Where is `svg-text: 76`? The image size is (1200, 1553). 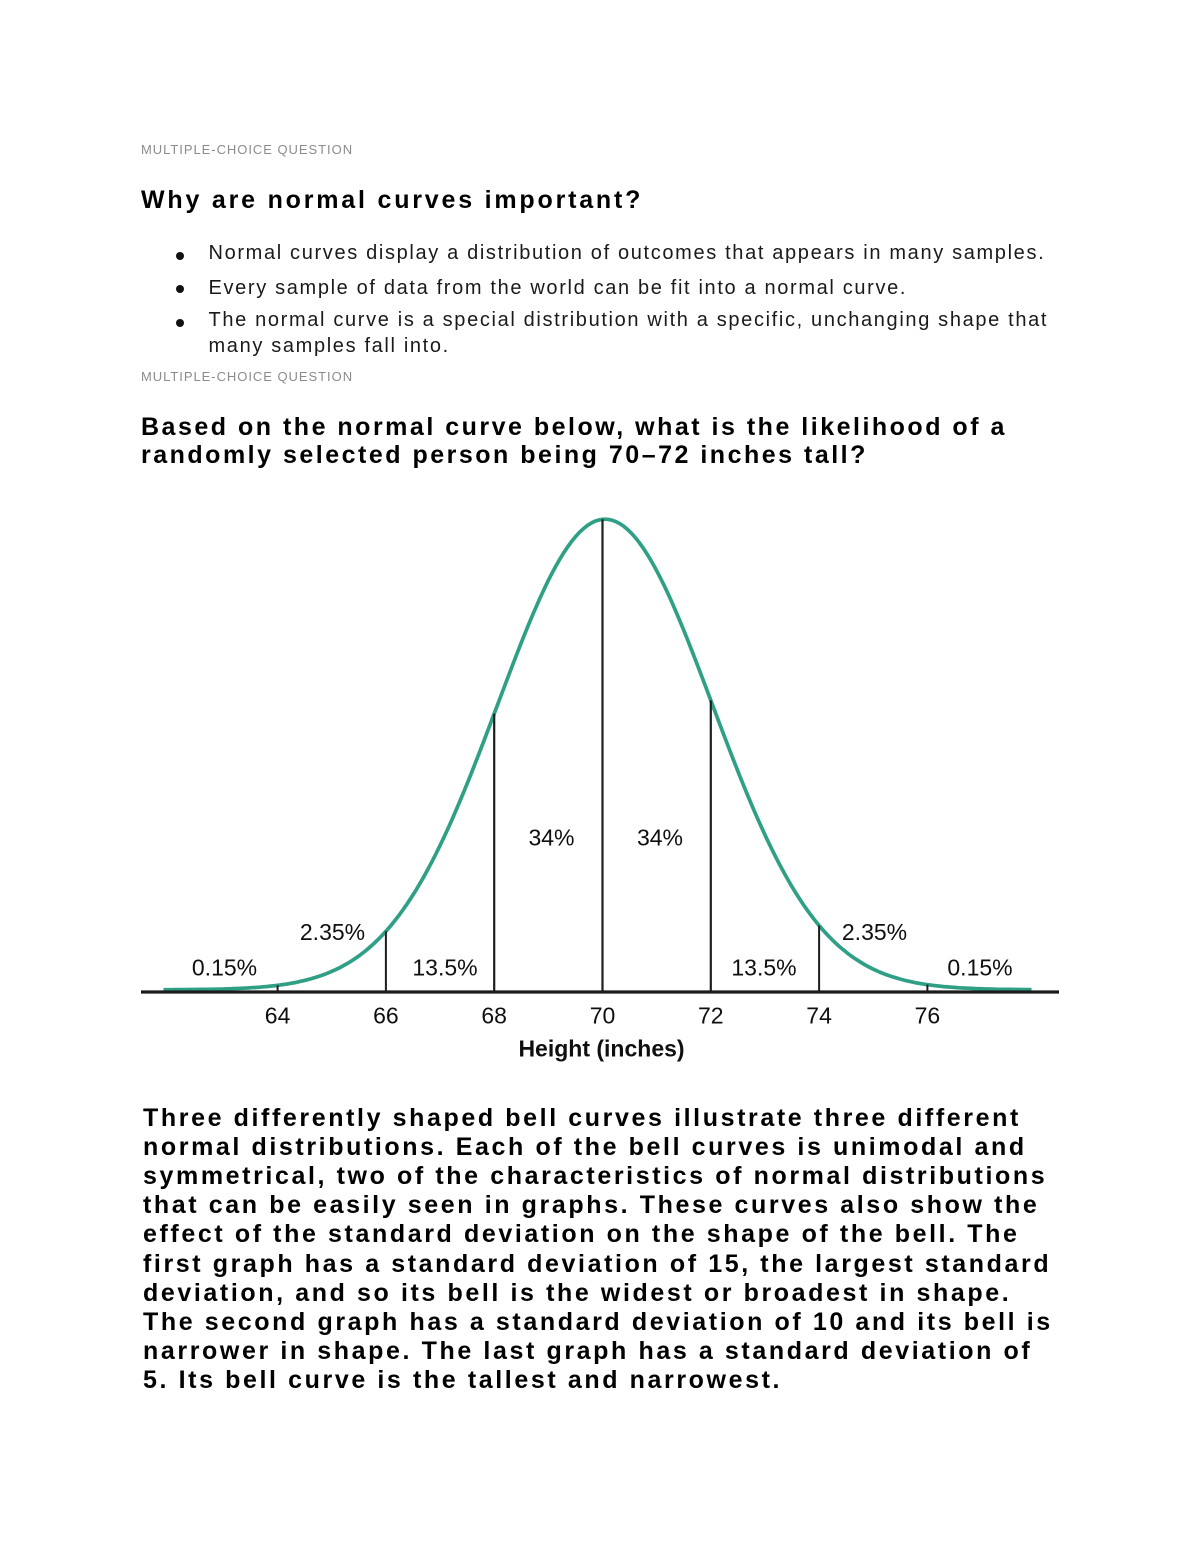
svg-text: 76 is located at coordinates (928, 1016).